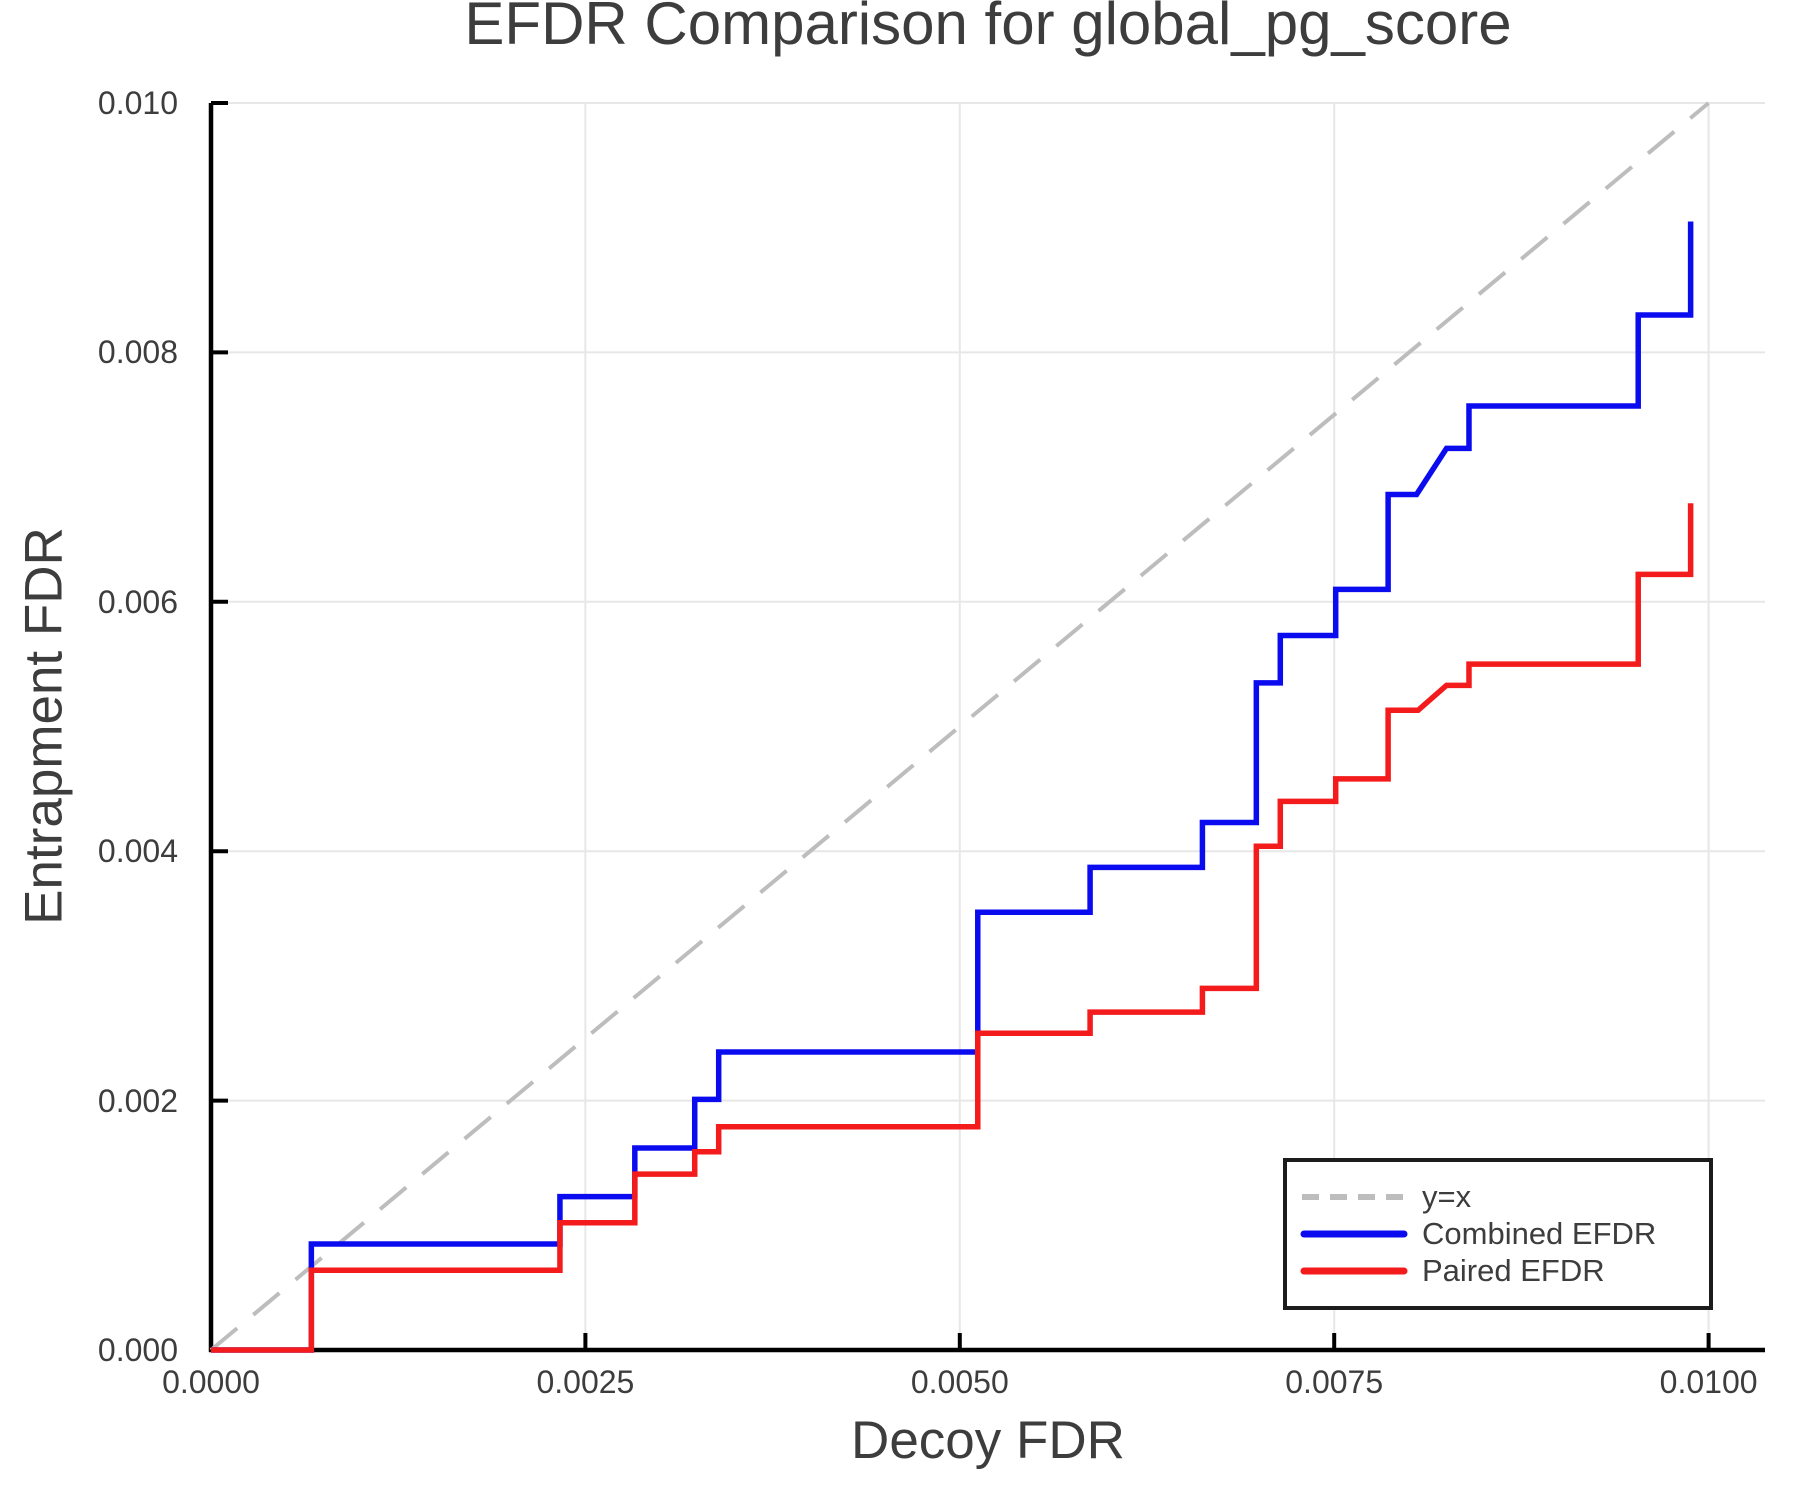 This screenshot has height=1500, width=1800. Describe the element at coordinates (137, 601) in the screenshot. I see `y-tick-label: 0.006` at that location.